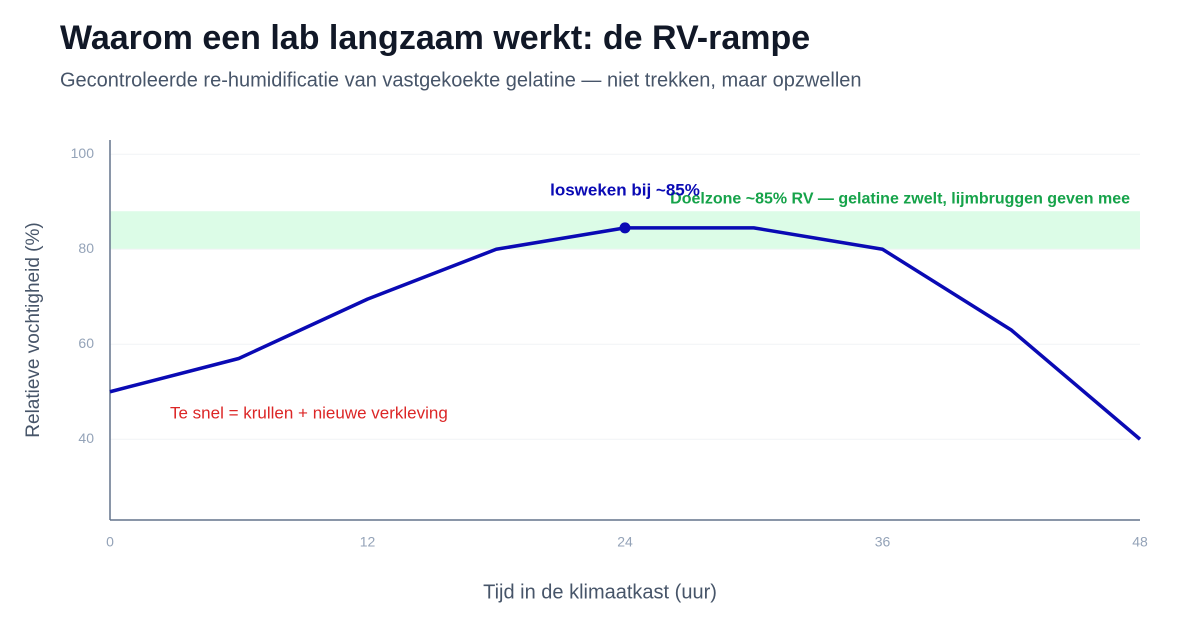  What do you see at coordinates (309, 412) in the screenshot?
I see `warning-annotation: Te snel = krullen + nieuwe verkleving` at bounding box center [309, 412].